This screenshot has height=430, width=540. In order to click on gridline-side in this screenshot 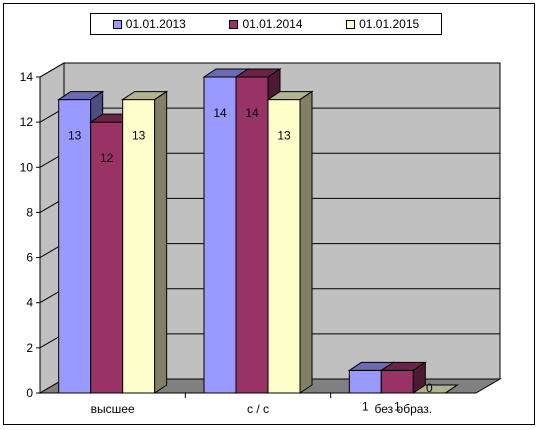, I will do `click(52, 70)`.